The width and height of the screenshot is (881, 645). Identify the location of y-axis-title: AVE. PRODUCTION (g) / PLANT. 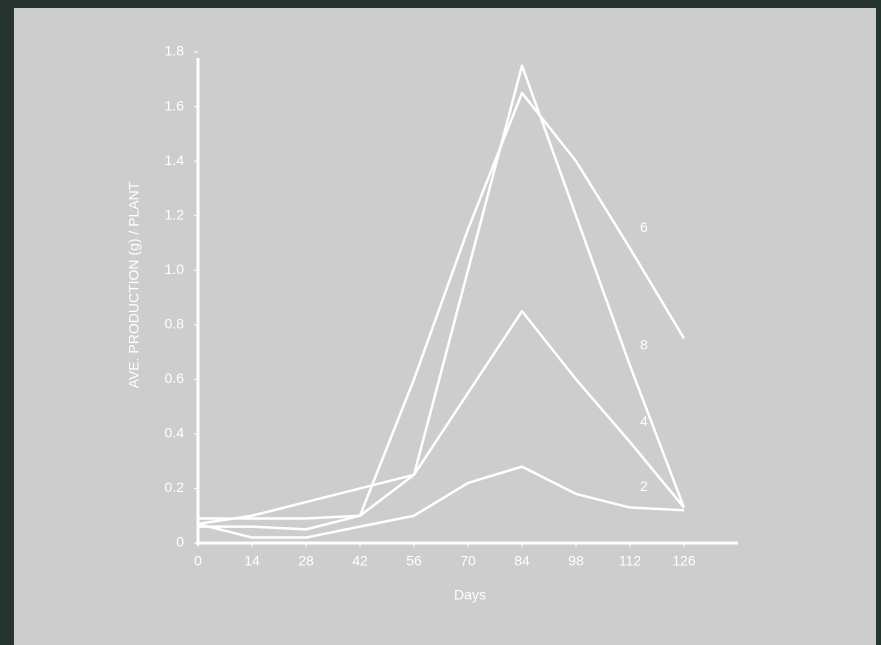
(134, 284).